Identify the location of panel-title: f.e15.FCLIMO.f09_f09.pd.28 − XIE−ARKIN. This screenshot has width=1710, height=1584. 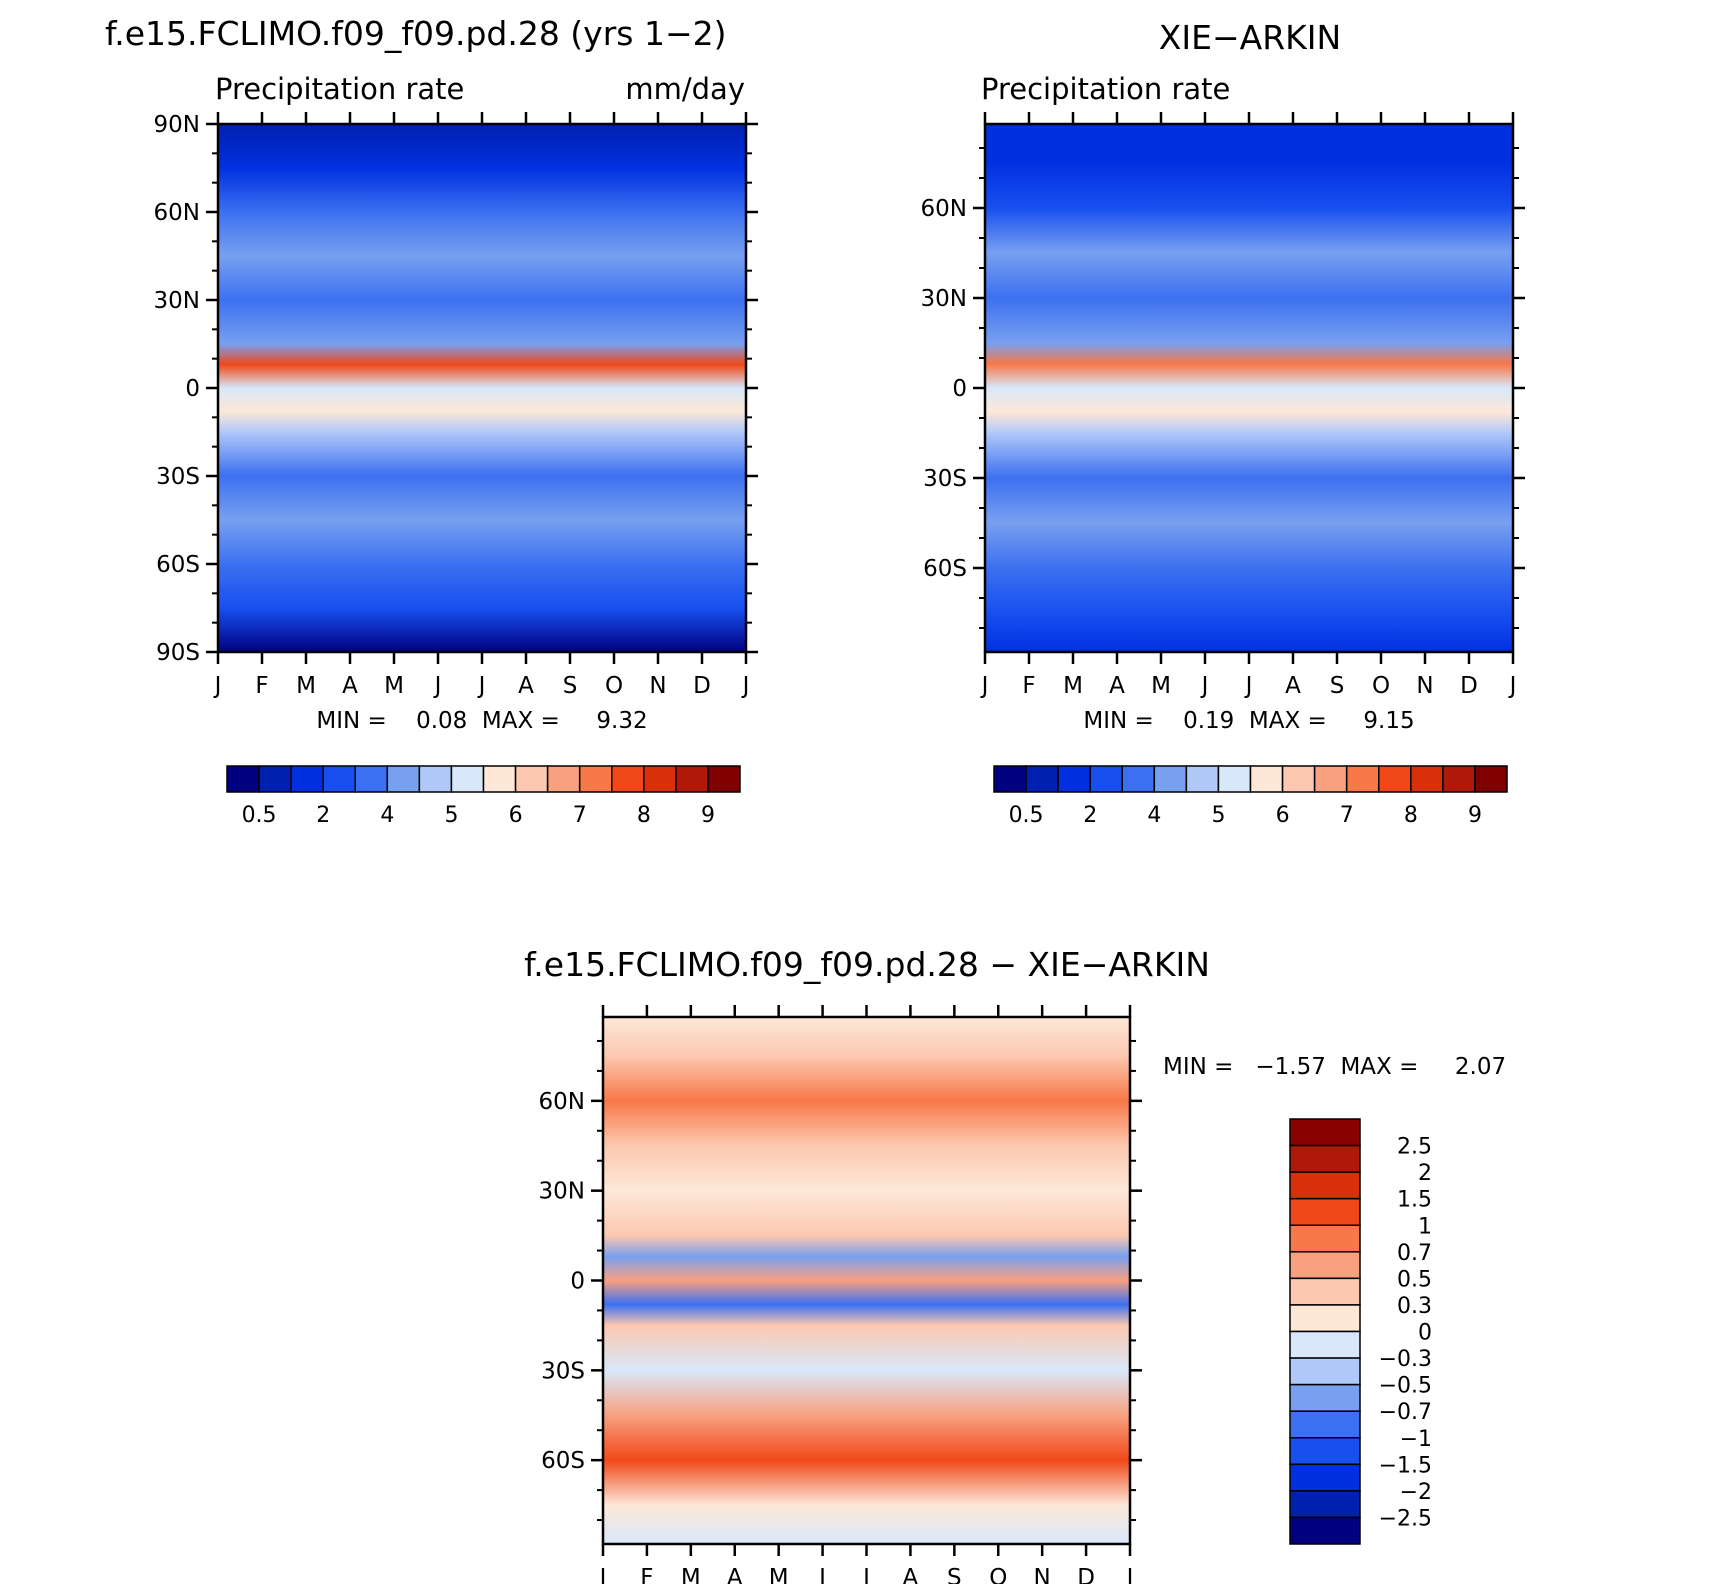
(867, 964).